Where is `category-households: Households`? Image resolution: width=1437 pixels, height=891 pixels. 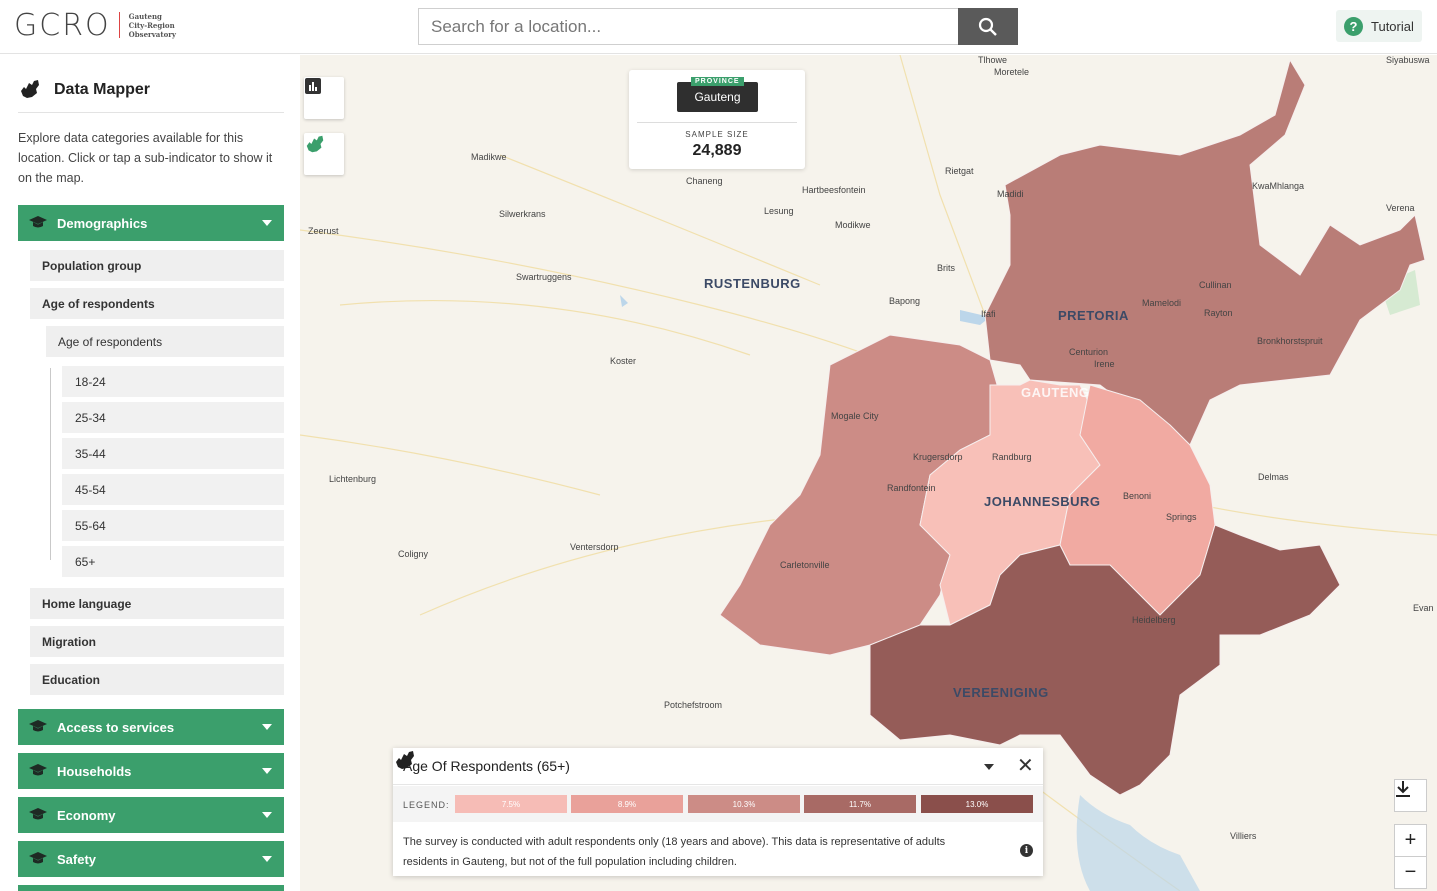
category-households: Households is located at coordinates (151, 771).